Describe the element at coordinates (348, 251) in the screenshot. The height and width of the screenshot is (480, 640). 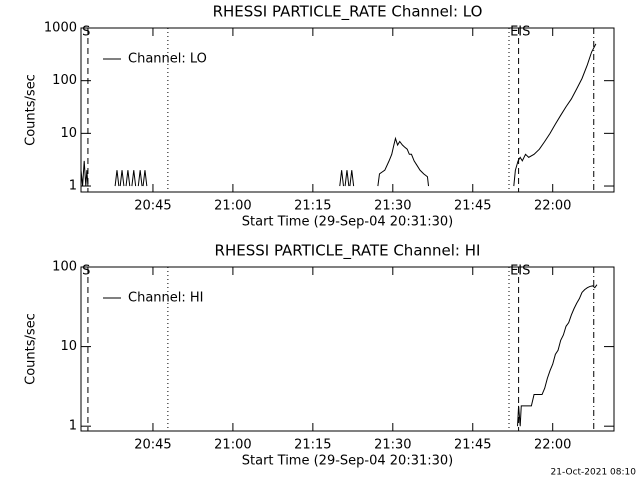
I see `chart-title: RHESSI PARTICLE_RATE Channel: HI` at that location.